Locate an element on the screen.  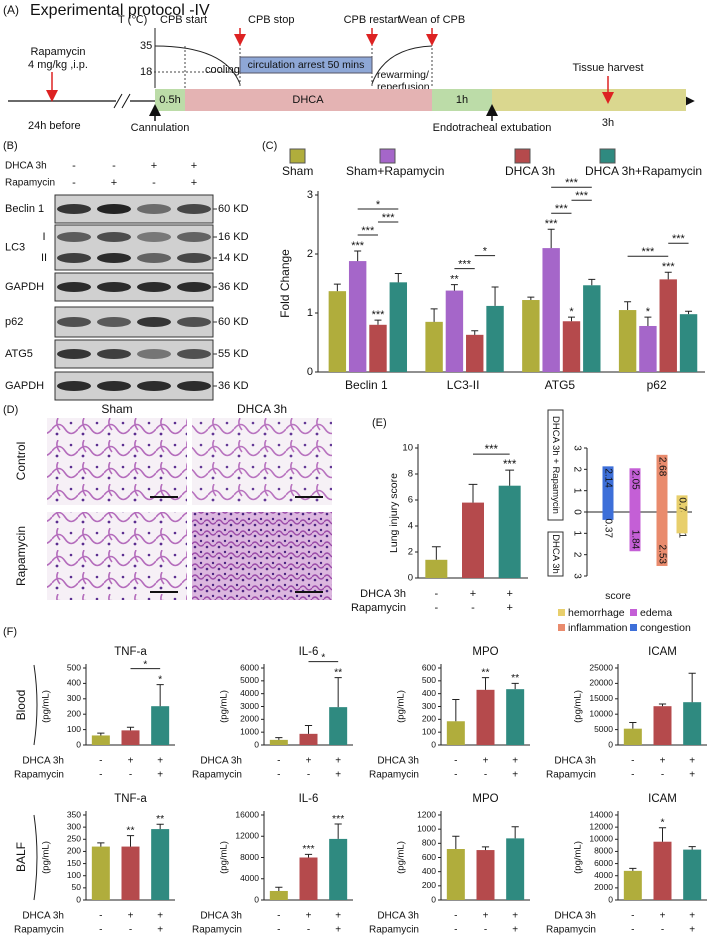
panel-label: (B) is located at coordinates (10, 146).